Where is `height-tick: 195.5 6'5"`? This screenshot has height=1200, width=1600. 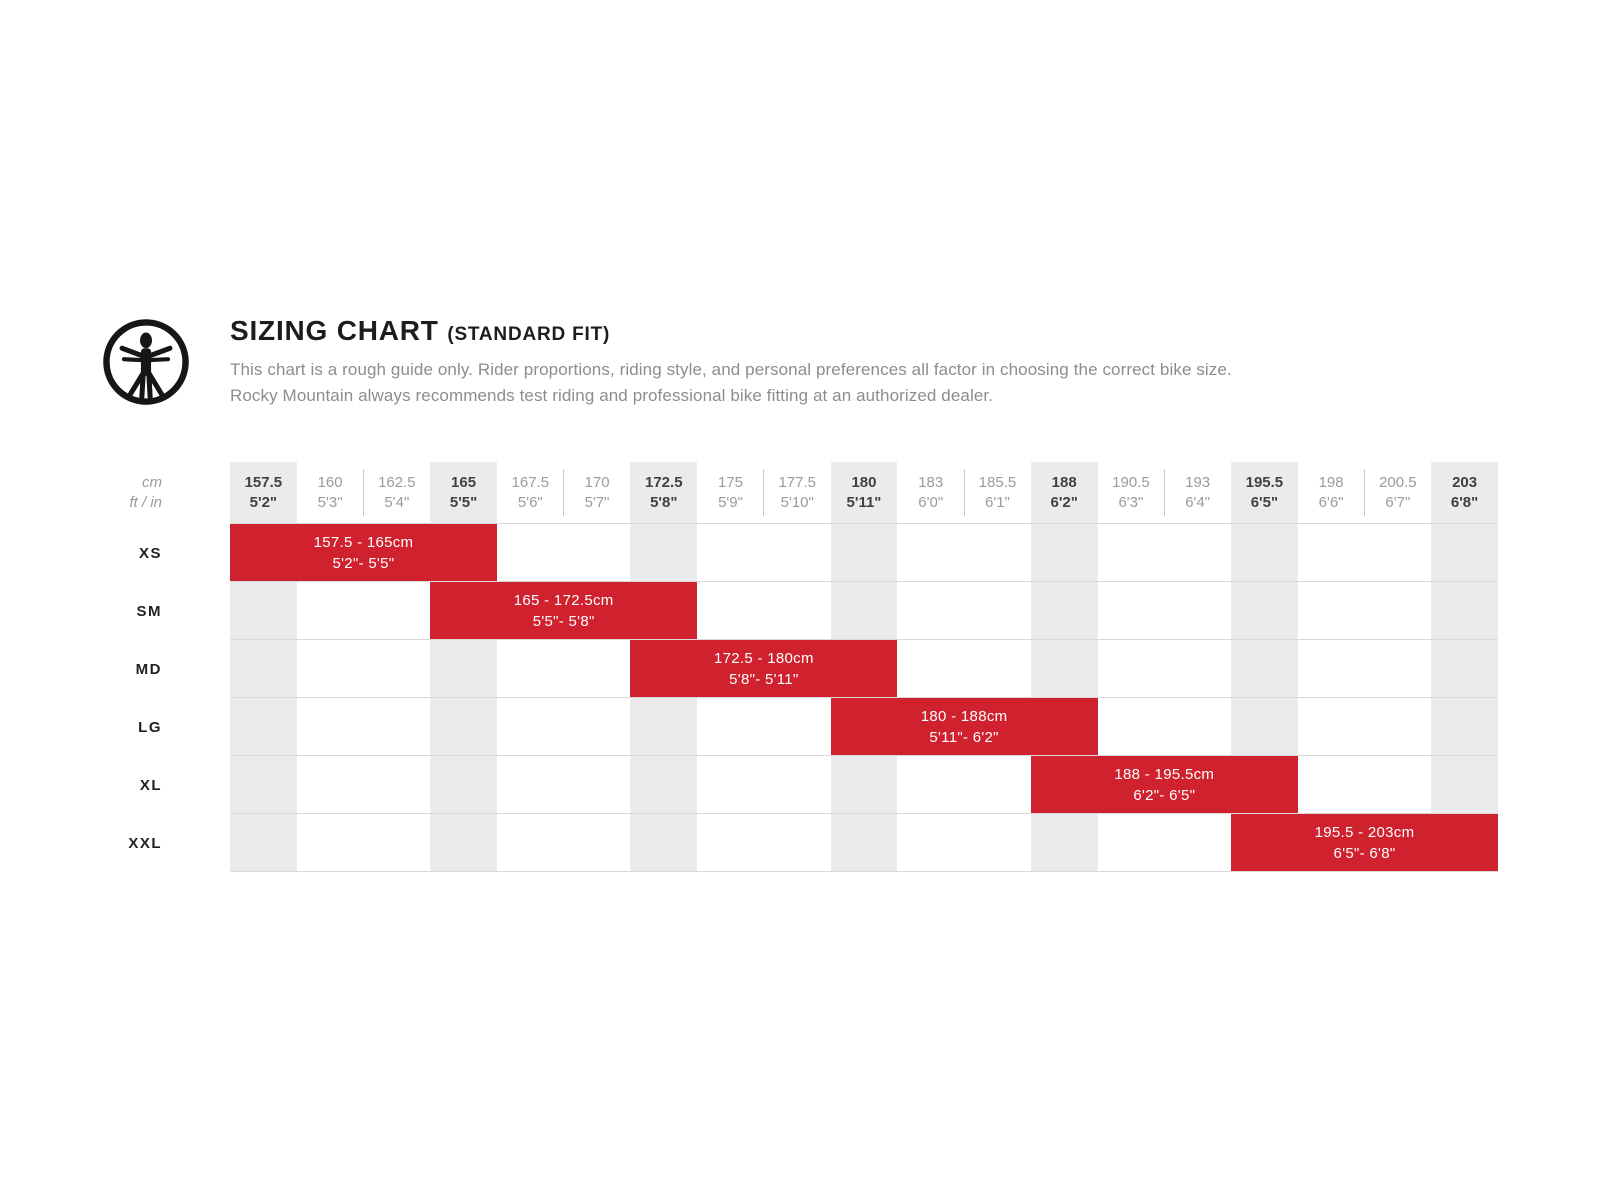
height-tick: 195.5 6'5" is located at coordinates (1264, 492).